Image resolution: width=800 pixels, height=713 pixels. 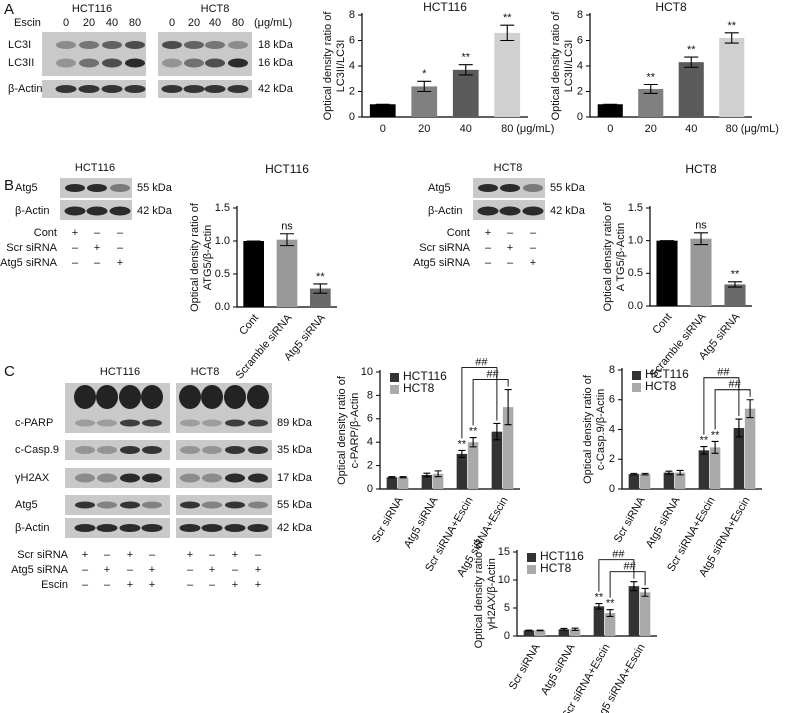 What do you see at coordinates (222, 274) in the screenshot?
I see `y-tick-label: 0.5` at bounding box center [222, 274].